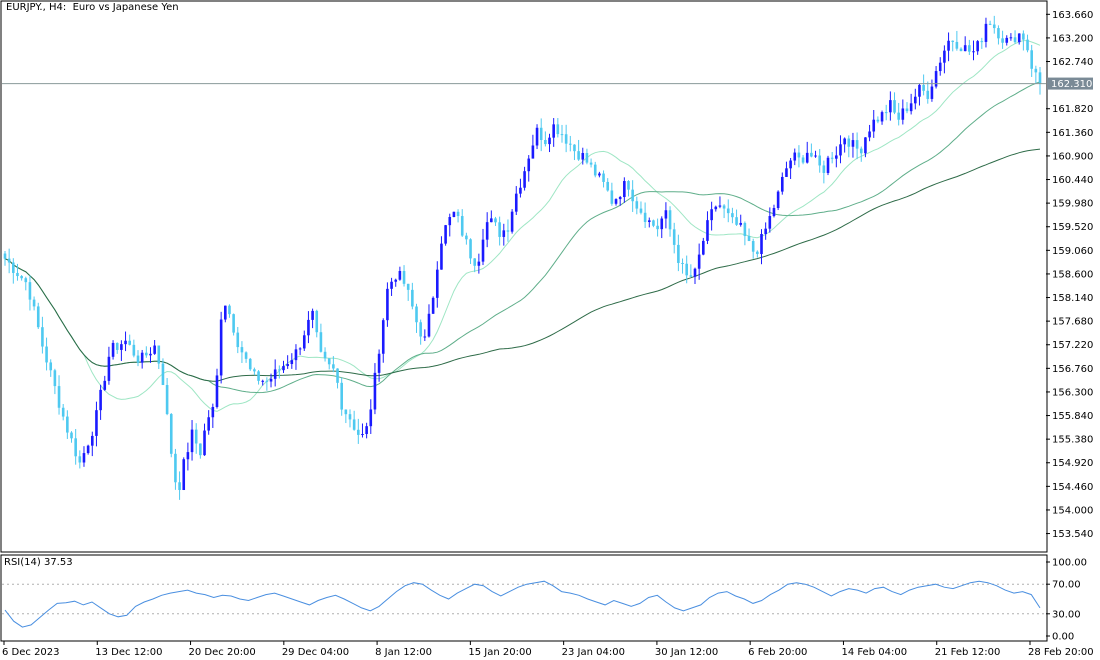 This screenshot has width=1100, height=660. What do you see at coordinates (38, 562) in the screenshot?
I see `rsi-title: RSI(14) 37.53` at bounding box center [38, 562].